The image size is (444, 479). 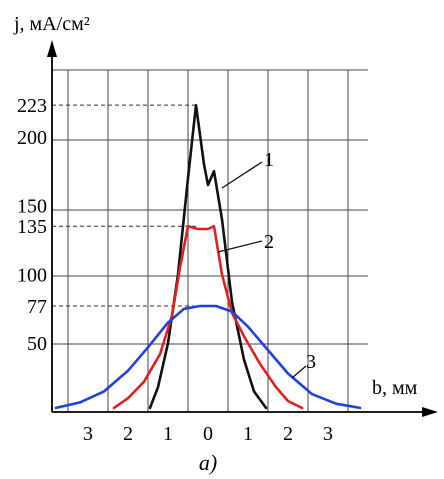 I want to click on x-axis-label: b, мм, so click(x=395, y=388).